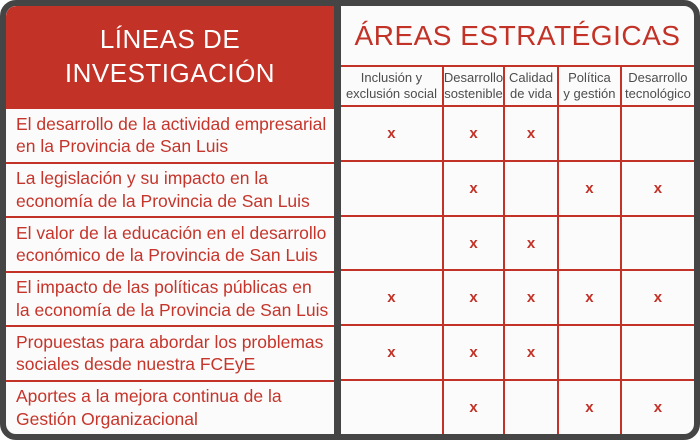  Describe the element at coordinates (530, 86) in the screenshot. I see `column-header: Calidad de vida` at that location.